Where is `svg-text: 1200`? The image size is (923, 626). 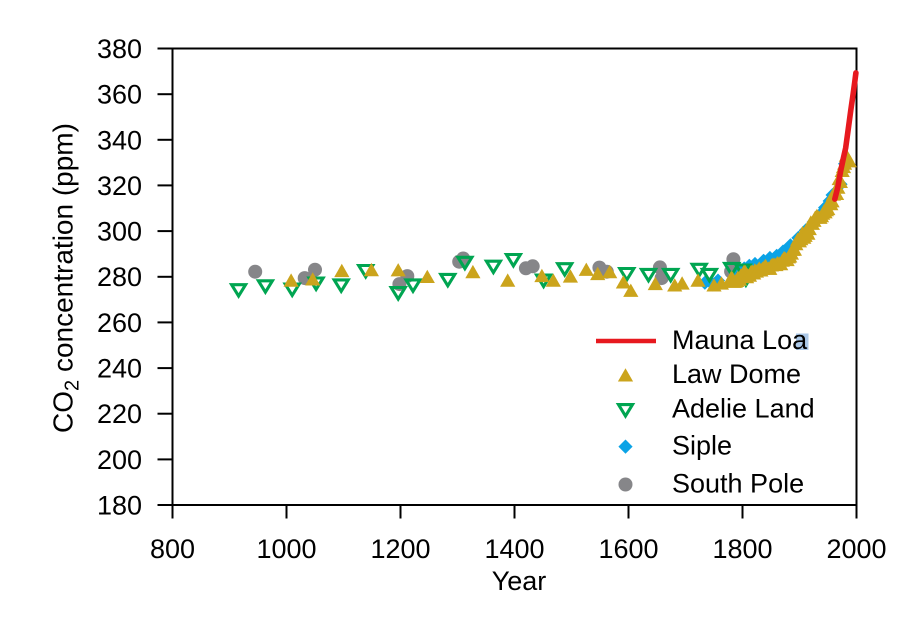 svg-text: 1200 is located at coordinates (400, 549).